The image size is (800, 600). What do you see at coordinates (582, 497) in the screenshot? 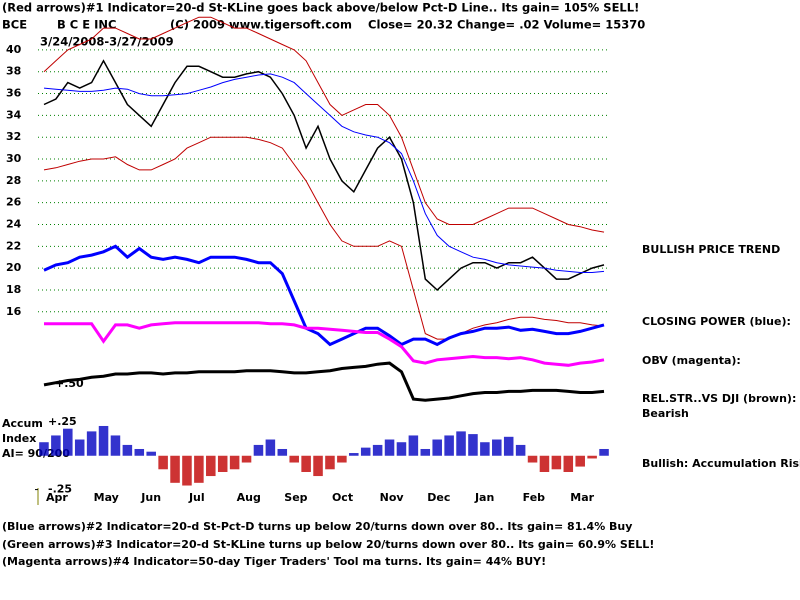
I see `x-tick-label: Mar` at bounding box center [582, 497].